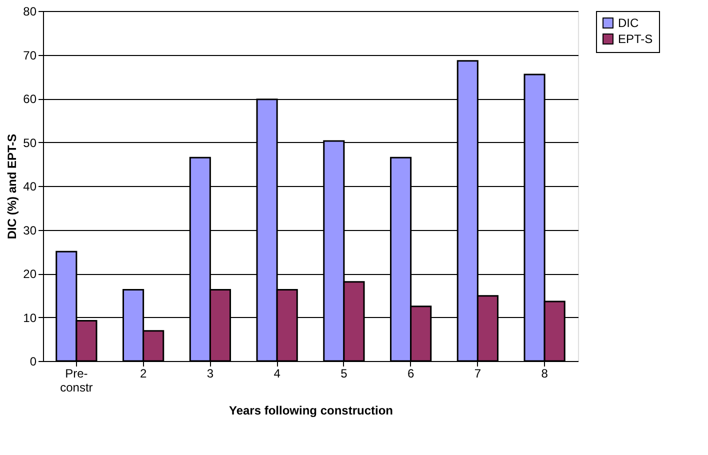 The height and width of the screenshot is (455, 708). What do you see at coordinates (30, 55) in the screenshot?
I see `y-tick-label: 70` at bounding box center [30, 55].